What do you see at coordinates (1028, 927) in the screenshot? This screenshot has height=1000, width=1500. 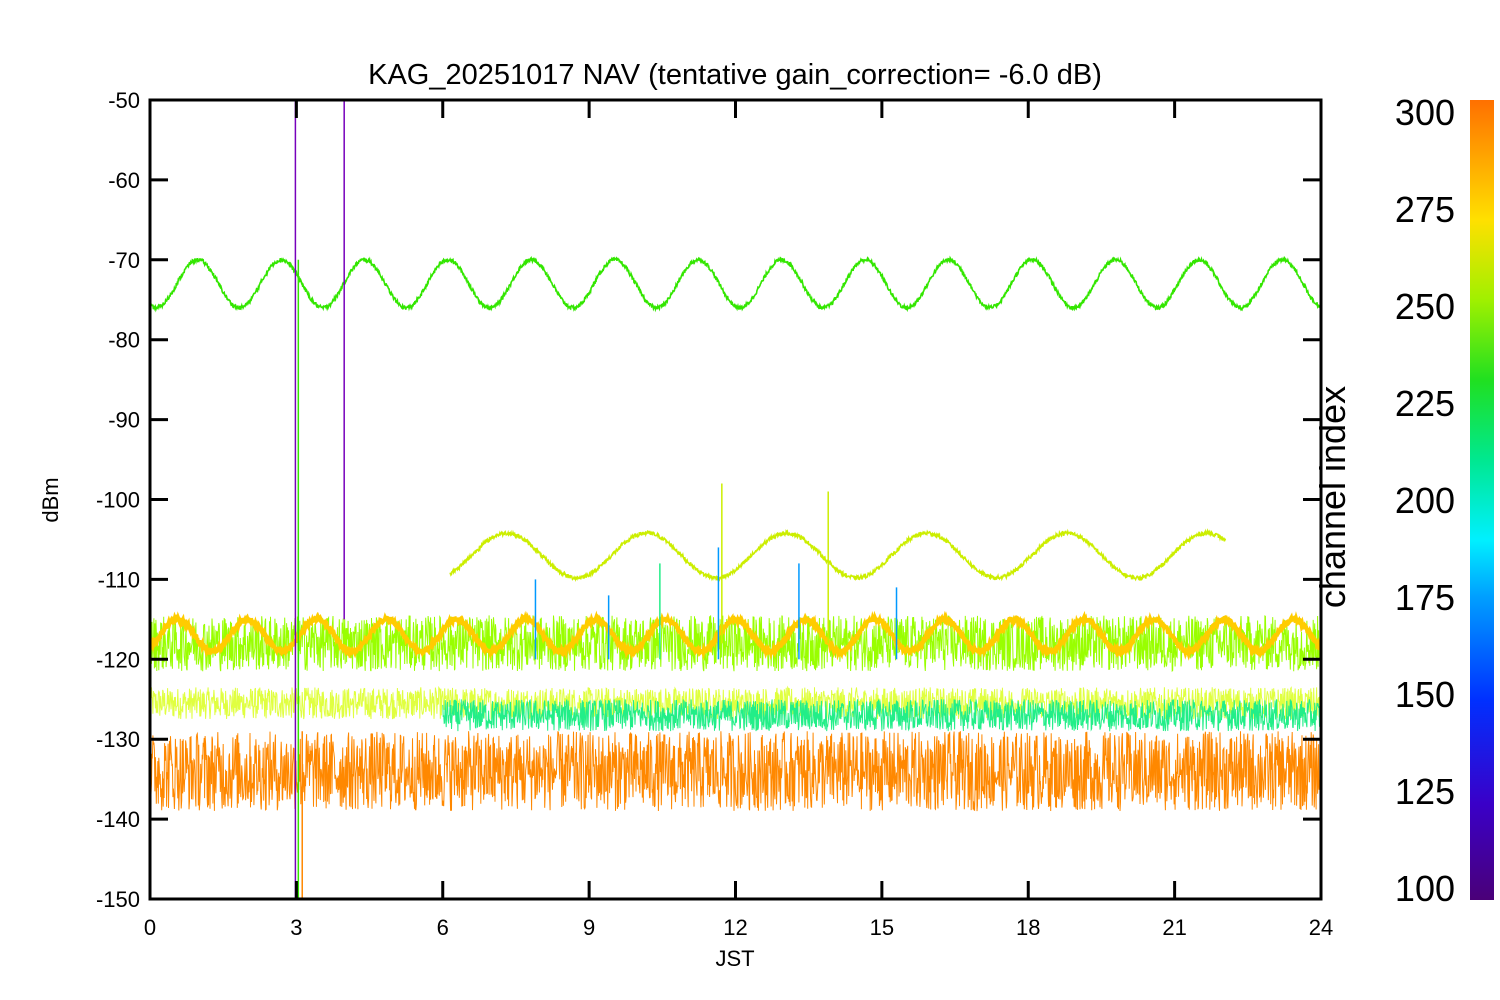 I see `x-tick-label-6: 18` at bounding box center [1028, 927].